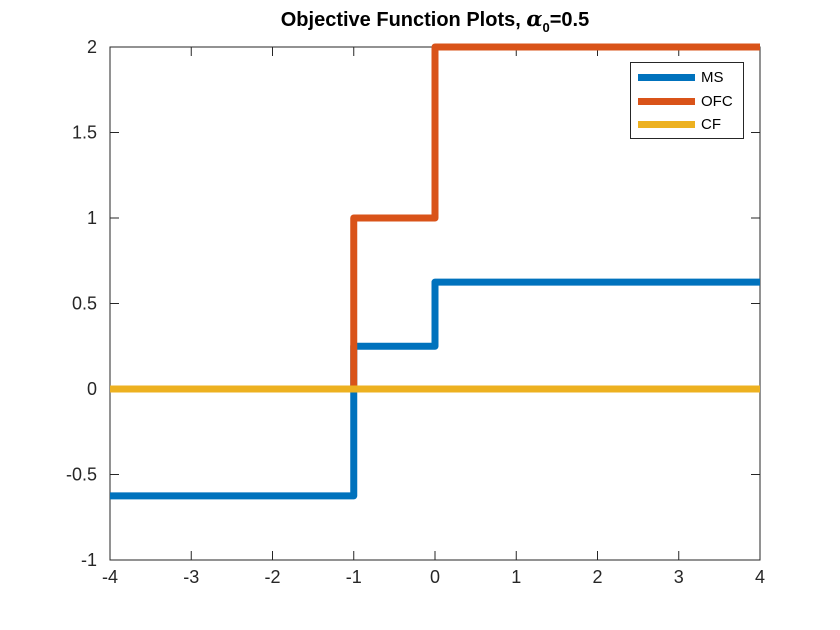 The height and width of the screenshot is (630, 840). Describe the element at coordinates (597, 577) in the screenshot. I see `x-tick-label: 2` at that location.